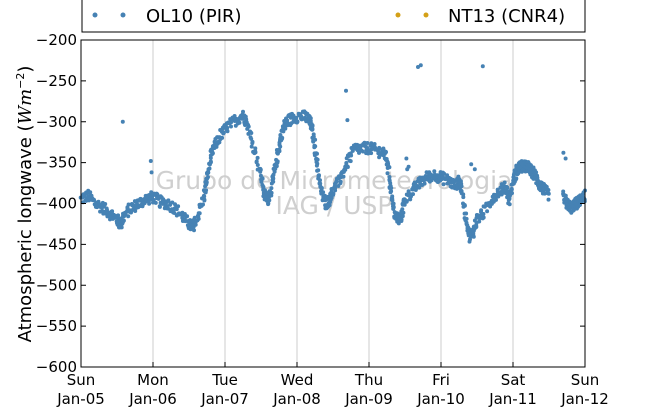 The image size is (650, 409). What do you see at coordinates (480, 16) in the screenshot?
I see `legend-entry-nt13: NT13 (CNR4)` at bounding box center [480, 16].